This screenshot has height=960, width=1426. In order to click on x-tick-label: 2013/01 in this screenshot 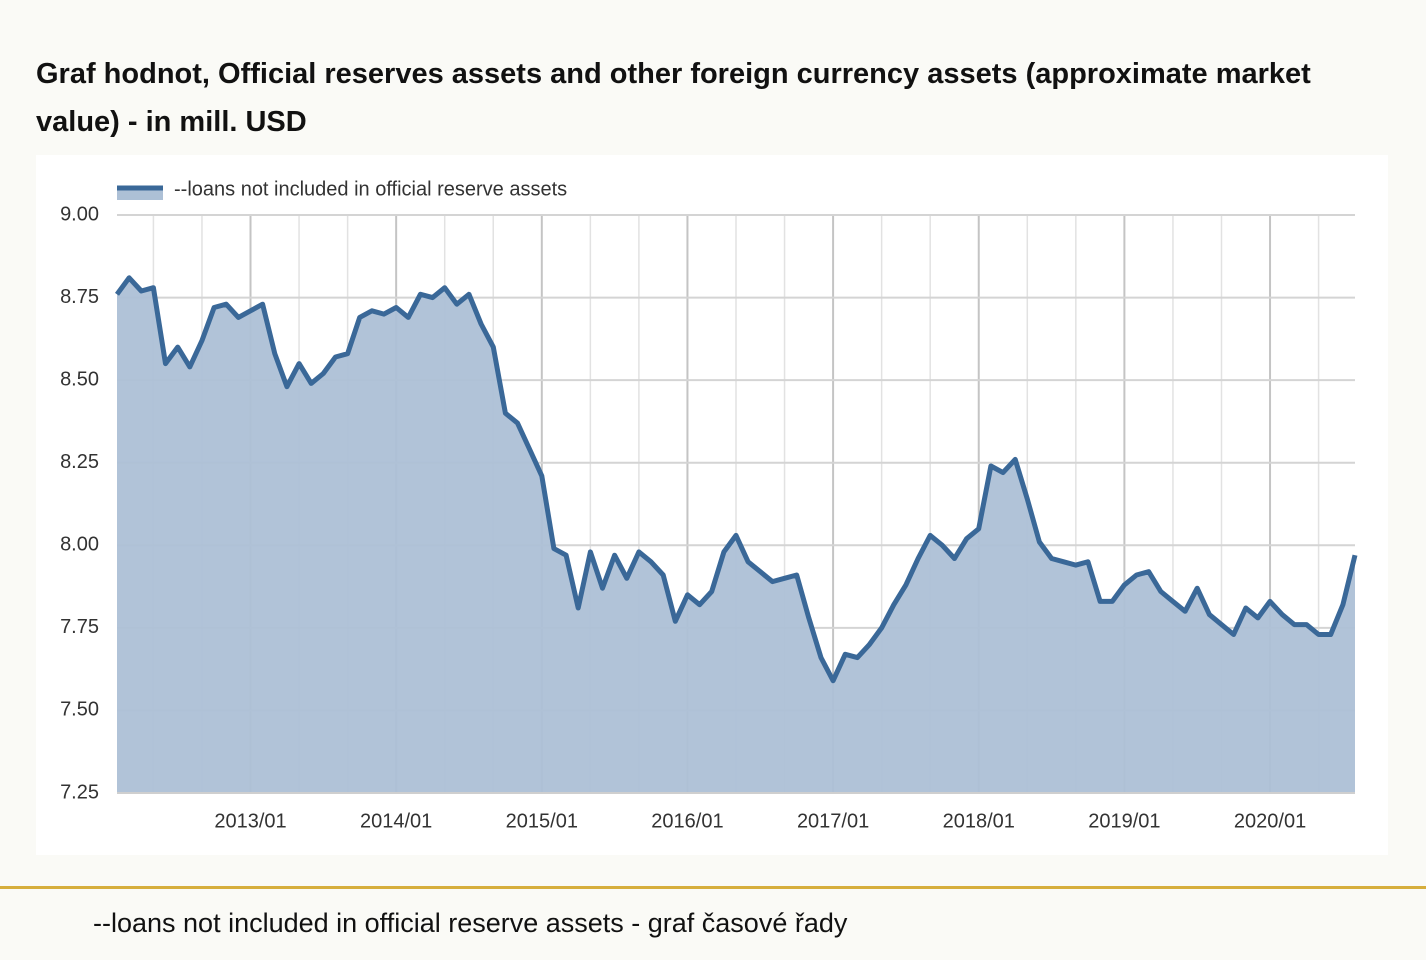, I will do `click(250, 821)`.